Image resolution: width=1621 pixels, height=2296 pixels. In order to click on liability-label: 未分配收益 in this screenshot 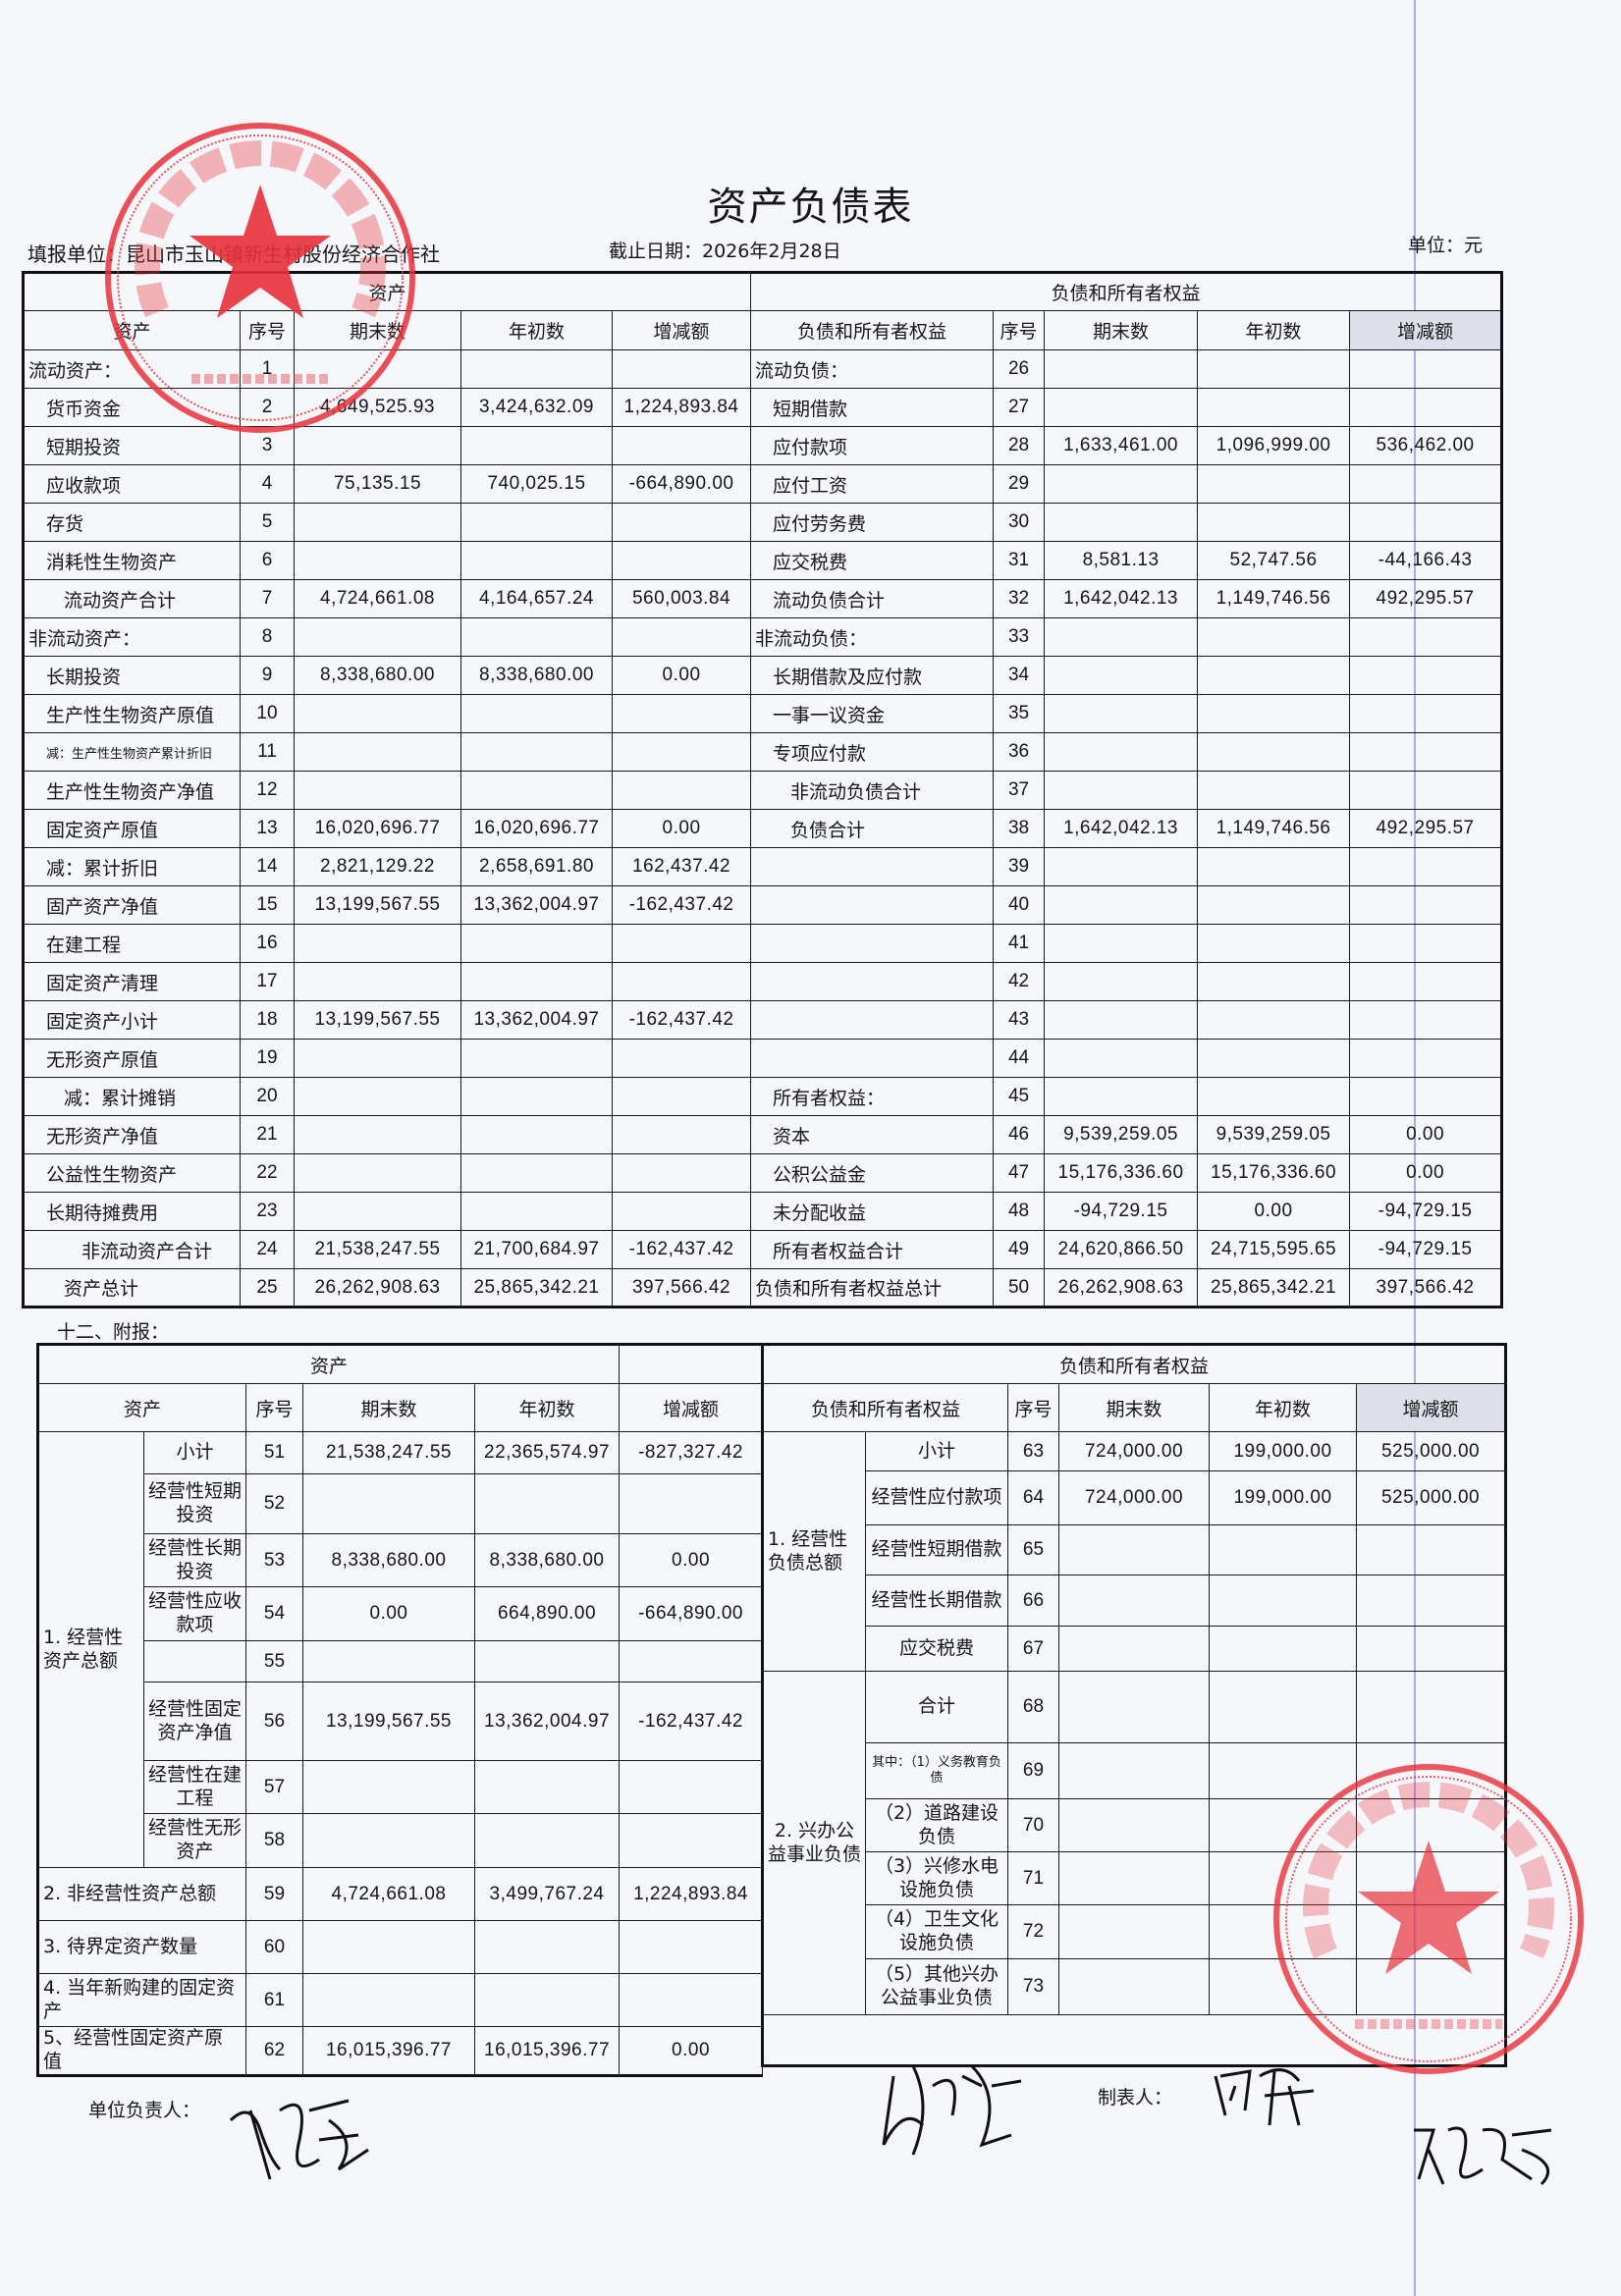, I will do `click(872, 1211)`.